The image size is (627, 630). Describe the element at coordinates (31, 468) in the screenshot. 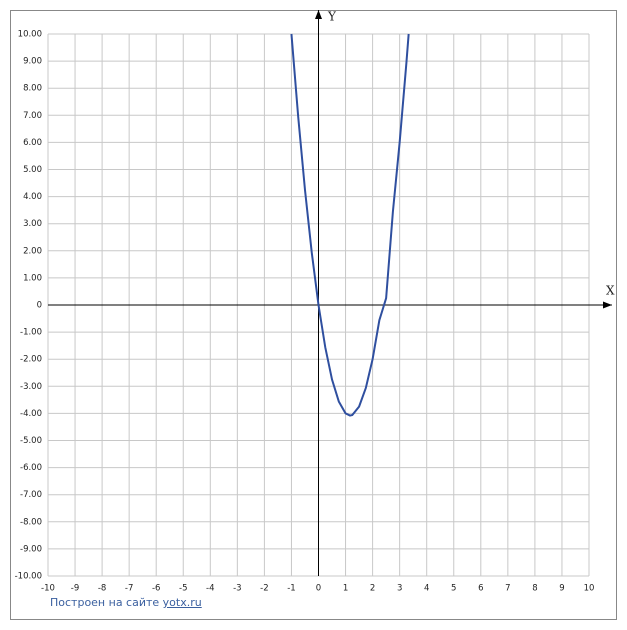

I see `y-tick-label: -6.00` at that location.